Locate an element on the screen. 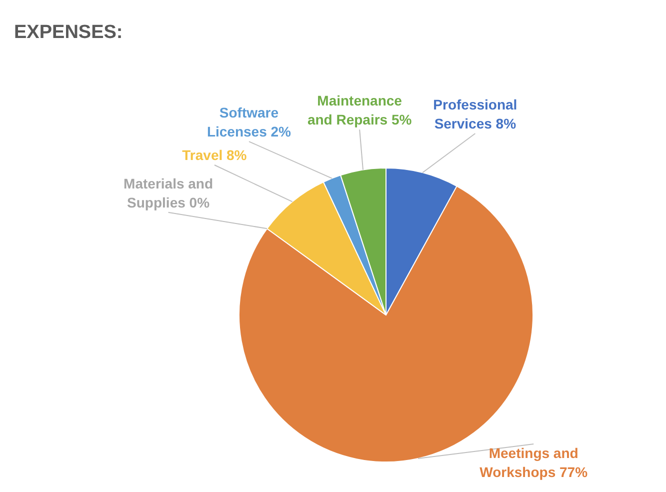 The height and width of the screenshot is (492, 666). chart-title: EXPENSES: is located at coordinates (68, 32).